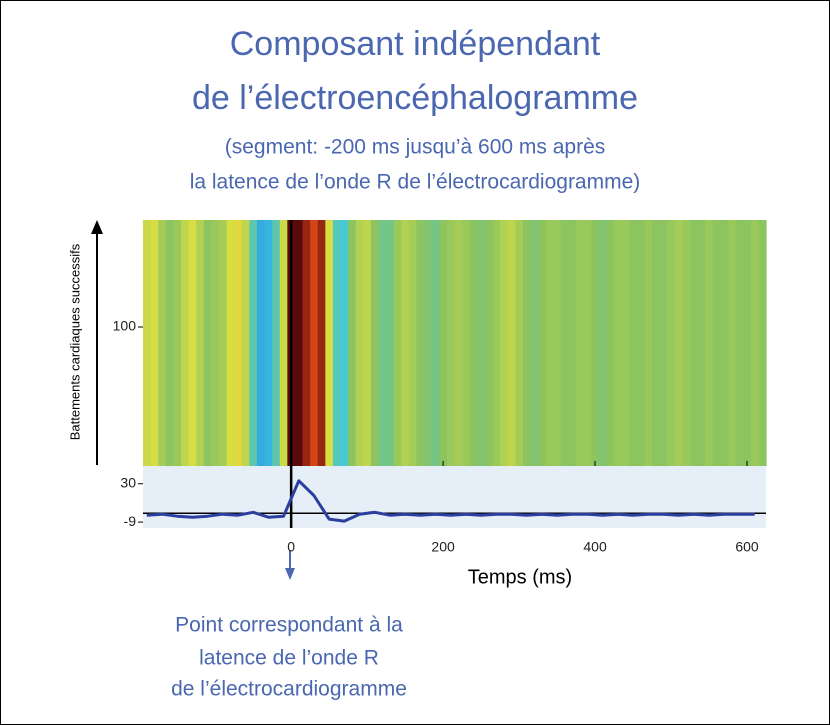 This screenshot has height=725, width=830. What do you see at coordinates (443, 547) in the screenshot?
I see `x-tick-label: 200` at bounding box center [443, 547].